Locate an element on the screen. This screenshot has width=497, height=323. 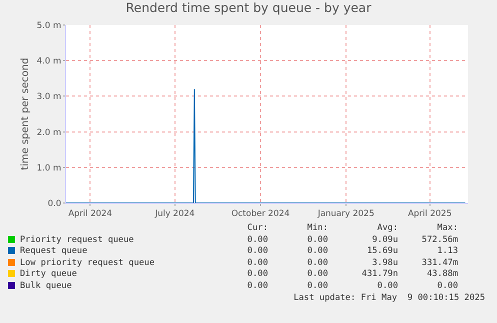
legend-label: Dirty queue is located at coordinates (48, 274).